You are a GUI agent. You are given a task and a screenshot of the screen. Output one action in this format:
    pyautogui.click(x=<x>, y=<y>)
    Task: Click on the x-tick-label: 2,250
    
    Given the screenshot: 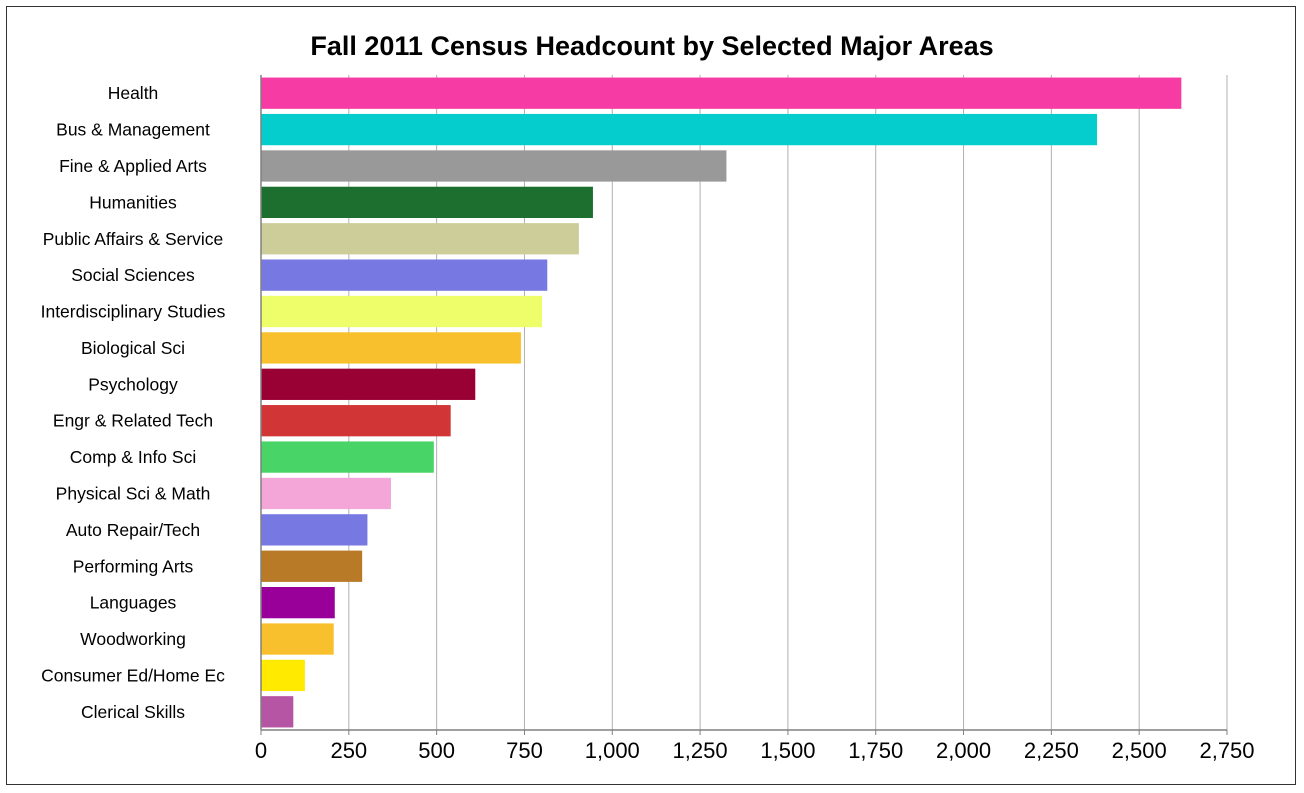 What is the action you would take?
    pyautogui.click(x=1051, y=750)
    